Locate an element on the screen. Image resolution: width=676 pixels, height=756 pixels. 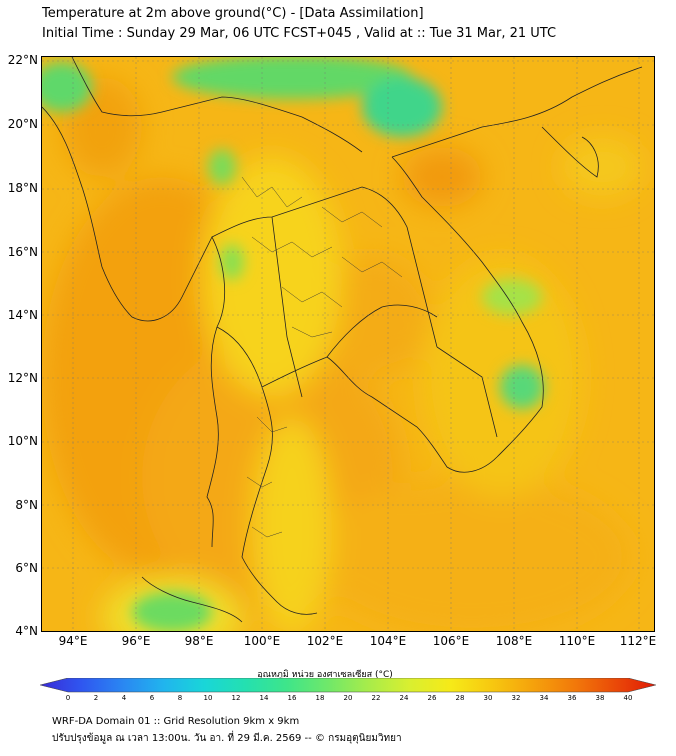
lat-label-18N: 18°N is located at coordinates (22, 188).